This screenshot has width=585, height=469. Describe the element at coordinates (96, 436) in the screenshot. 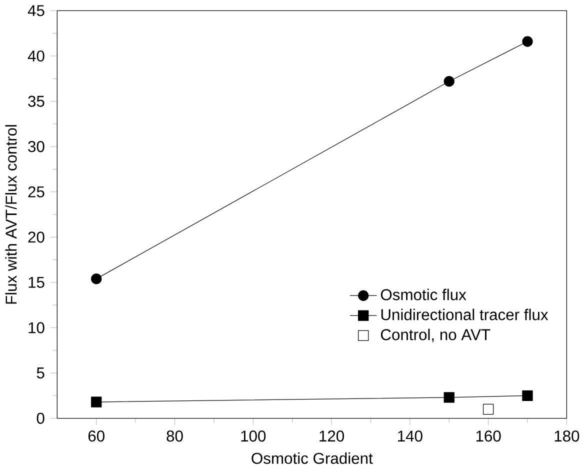

I see `x-tick-label: 60` at that location.